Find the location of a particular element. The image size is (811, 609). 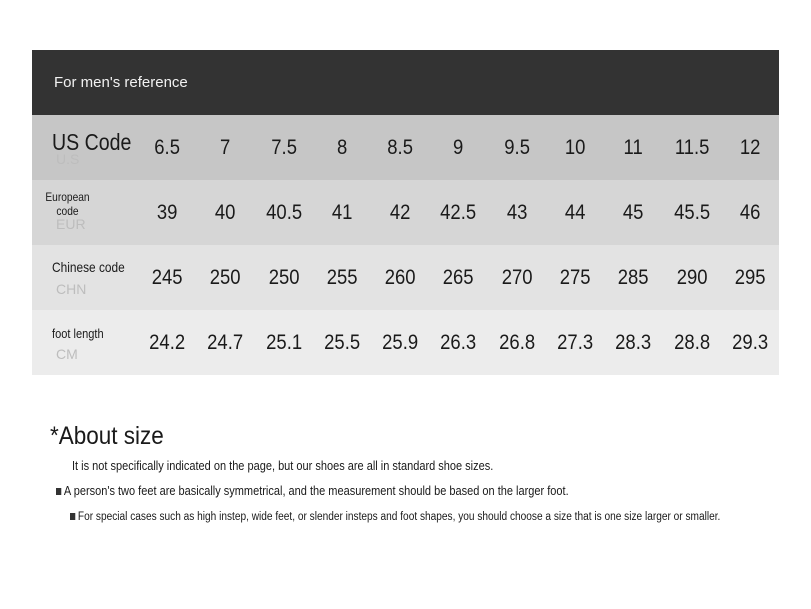

table-cell: 26.3 is located at coordinates (458, 342).